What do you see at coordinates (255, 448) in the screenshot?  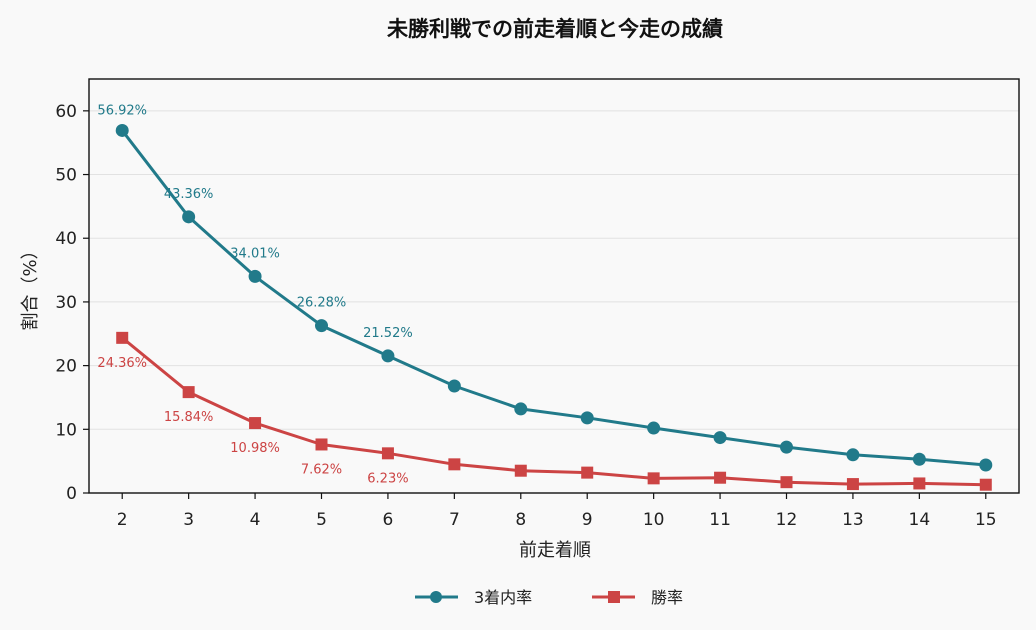 I see `data-label: 10.98%` at bounding box center [255, 448].